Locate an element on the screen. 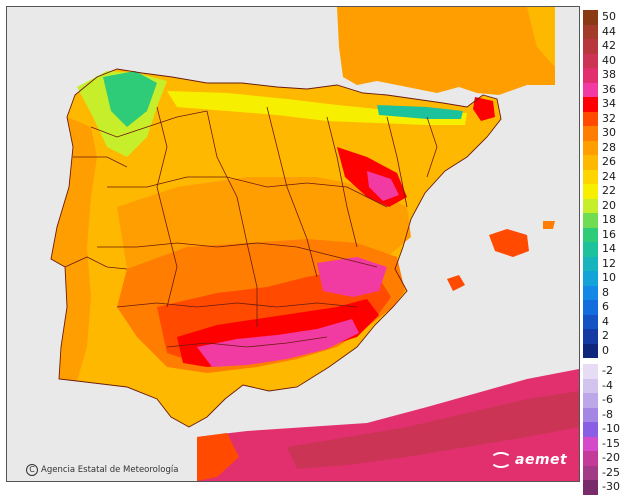  legend-entry: 14 is located at coordinates (606, 249).